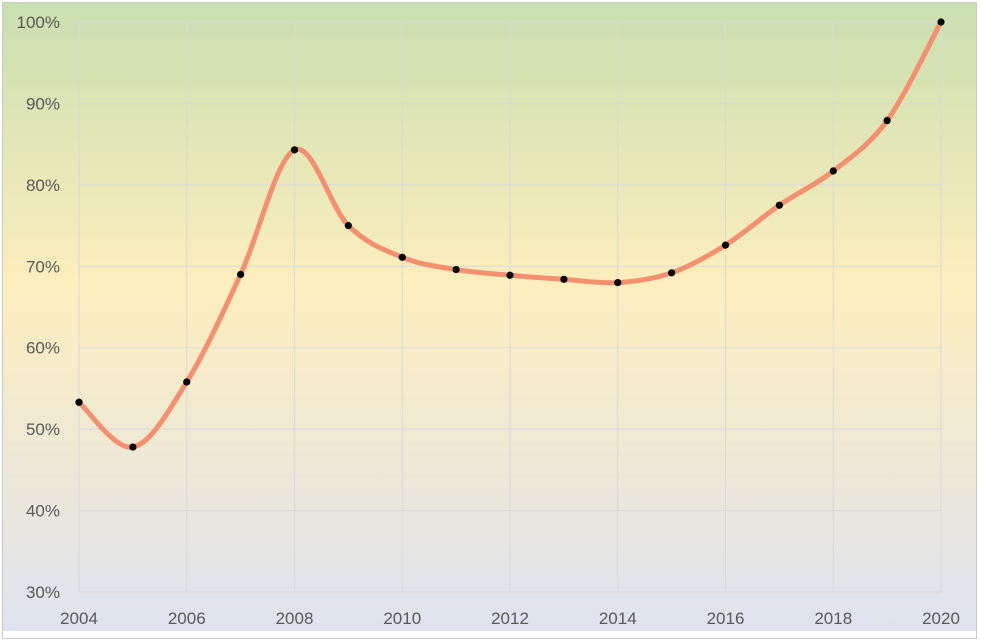 The width and height of the screenshot is (981, 643). Describe the element at coordinates (43, 348) in the screenshot. I see `y-tick-label: 60%` at that location.